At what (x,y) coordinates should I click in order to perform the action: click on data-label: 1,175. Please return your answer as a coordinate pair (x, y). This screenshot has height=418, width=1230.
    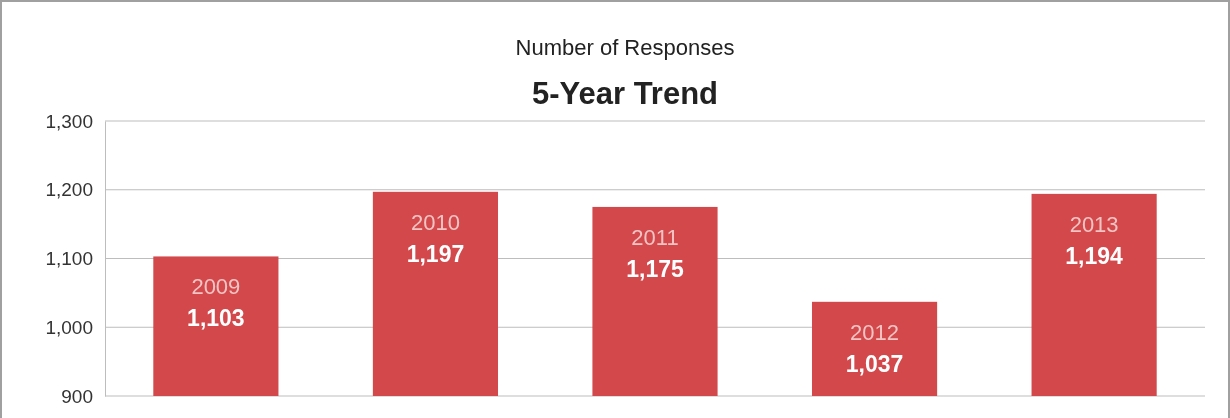
    Looking at the image, I should click on (655, 268).